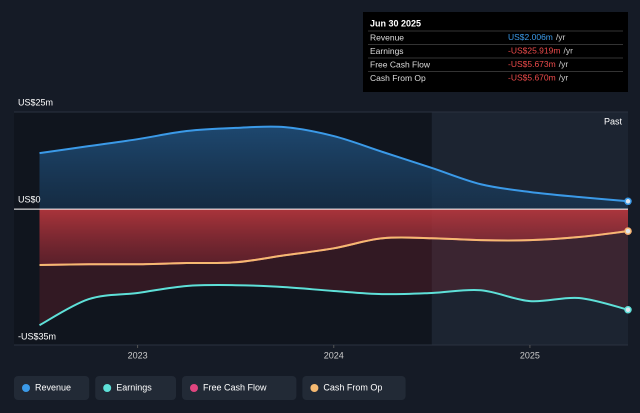  I want to click on tooltip-box, so click(495, 52).